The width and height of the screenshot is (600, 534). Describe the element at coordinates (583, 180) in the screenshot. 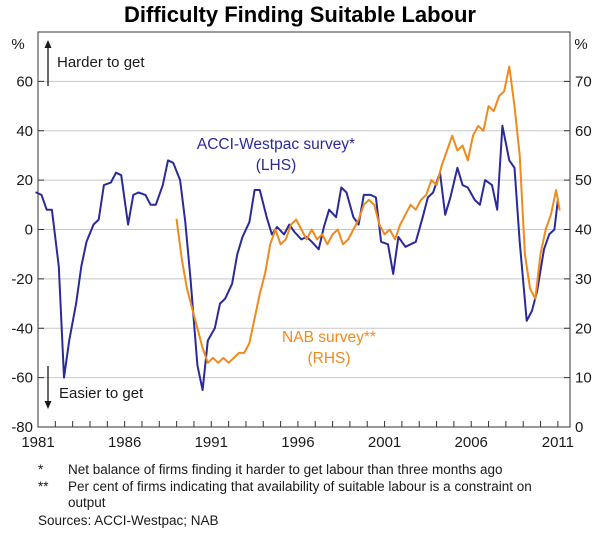

I see `right-tick-label: 50` at that location.